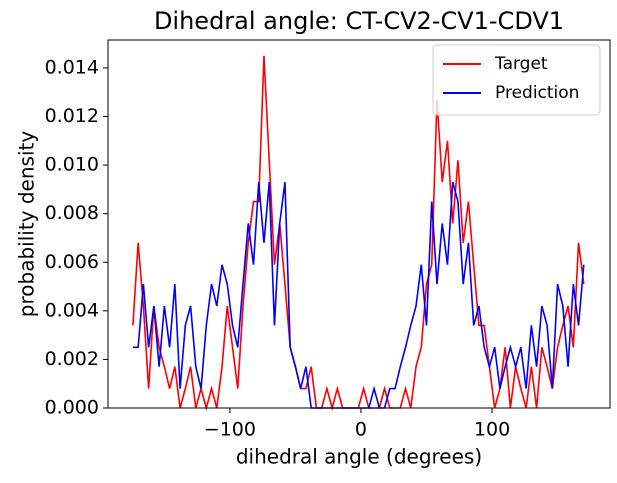 The image size is (617, 483). What do you see at coordinates (72, 213) in the screenshot?
I see `y-tick-label: 0.008` at bounding box center [72, 213].